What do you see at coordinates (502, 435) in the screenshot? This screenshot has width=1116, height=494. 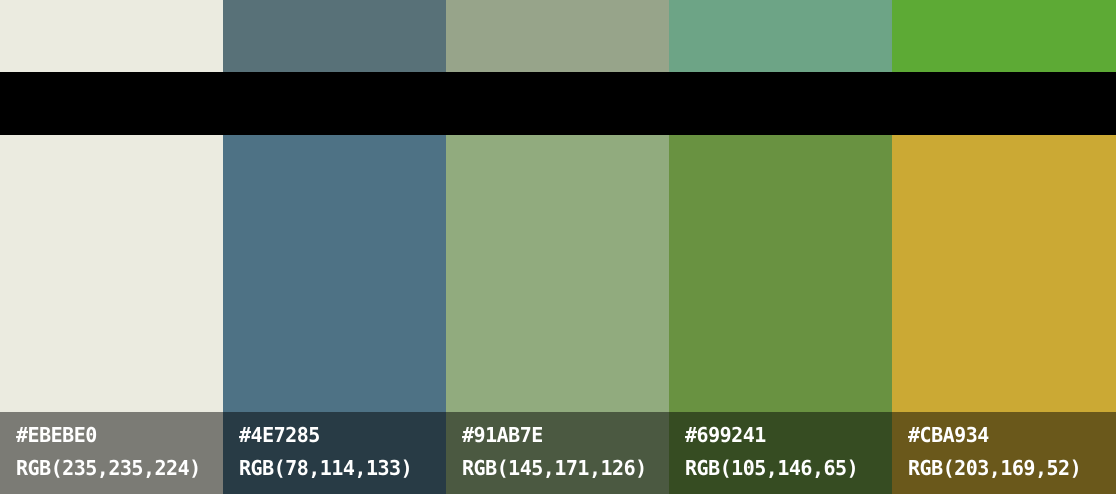 I see `hex-code: #91AB7E` at bounding box center [502, 435].